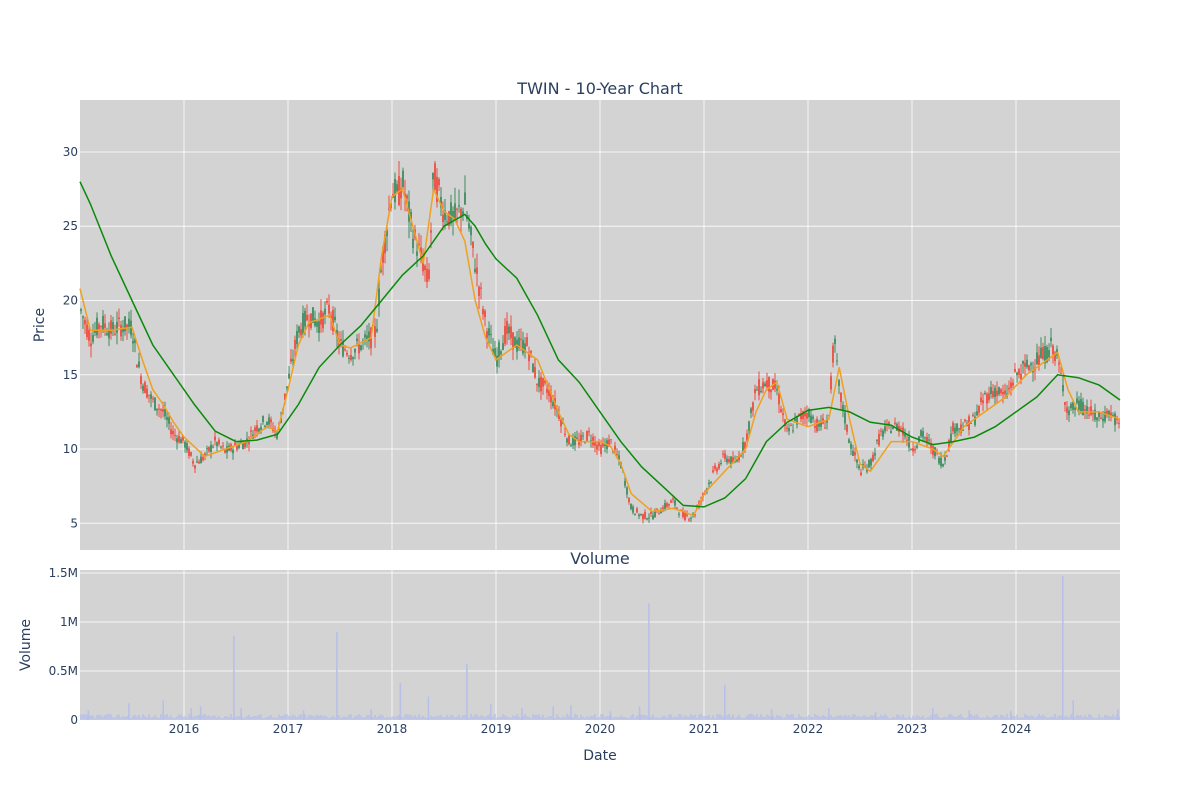 The height and width of the screenshot is (804, 1200). What do you see at coordinates (704, 729) in the screenshot?
I see `x-tick-label: 2021` at bounding box center [704, 729].